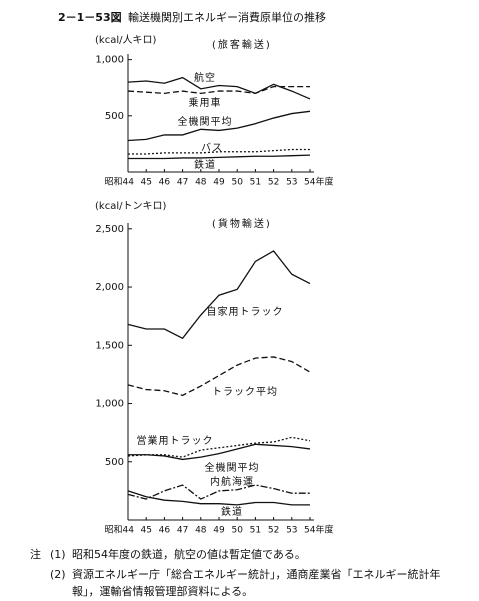  I want to click on series-label: 自家用トラック, so click(245, 311).